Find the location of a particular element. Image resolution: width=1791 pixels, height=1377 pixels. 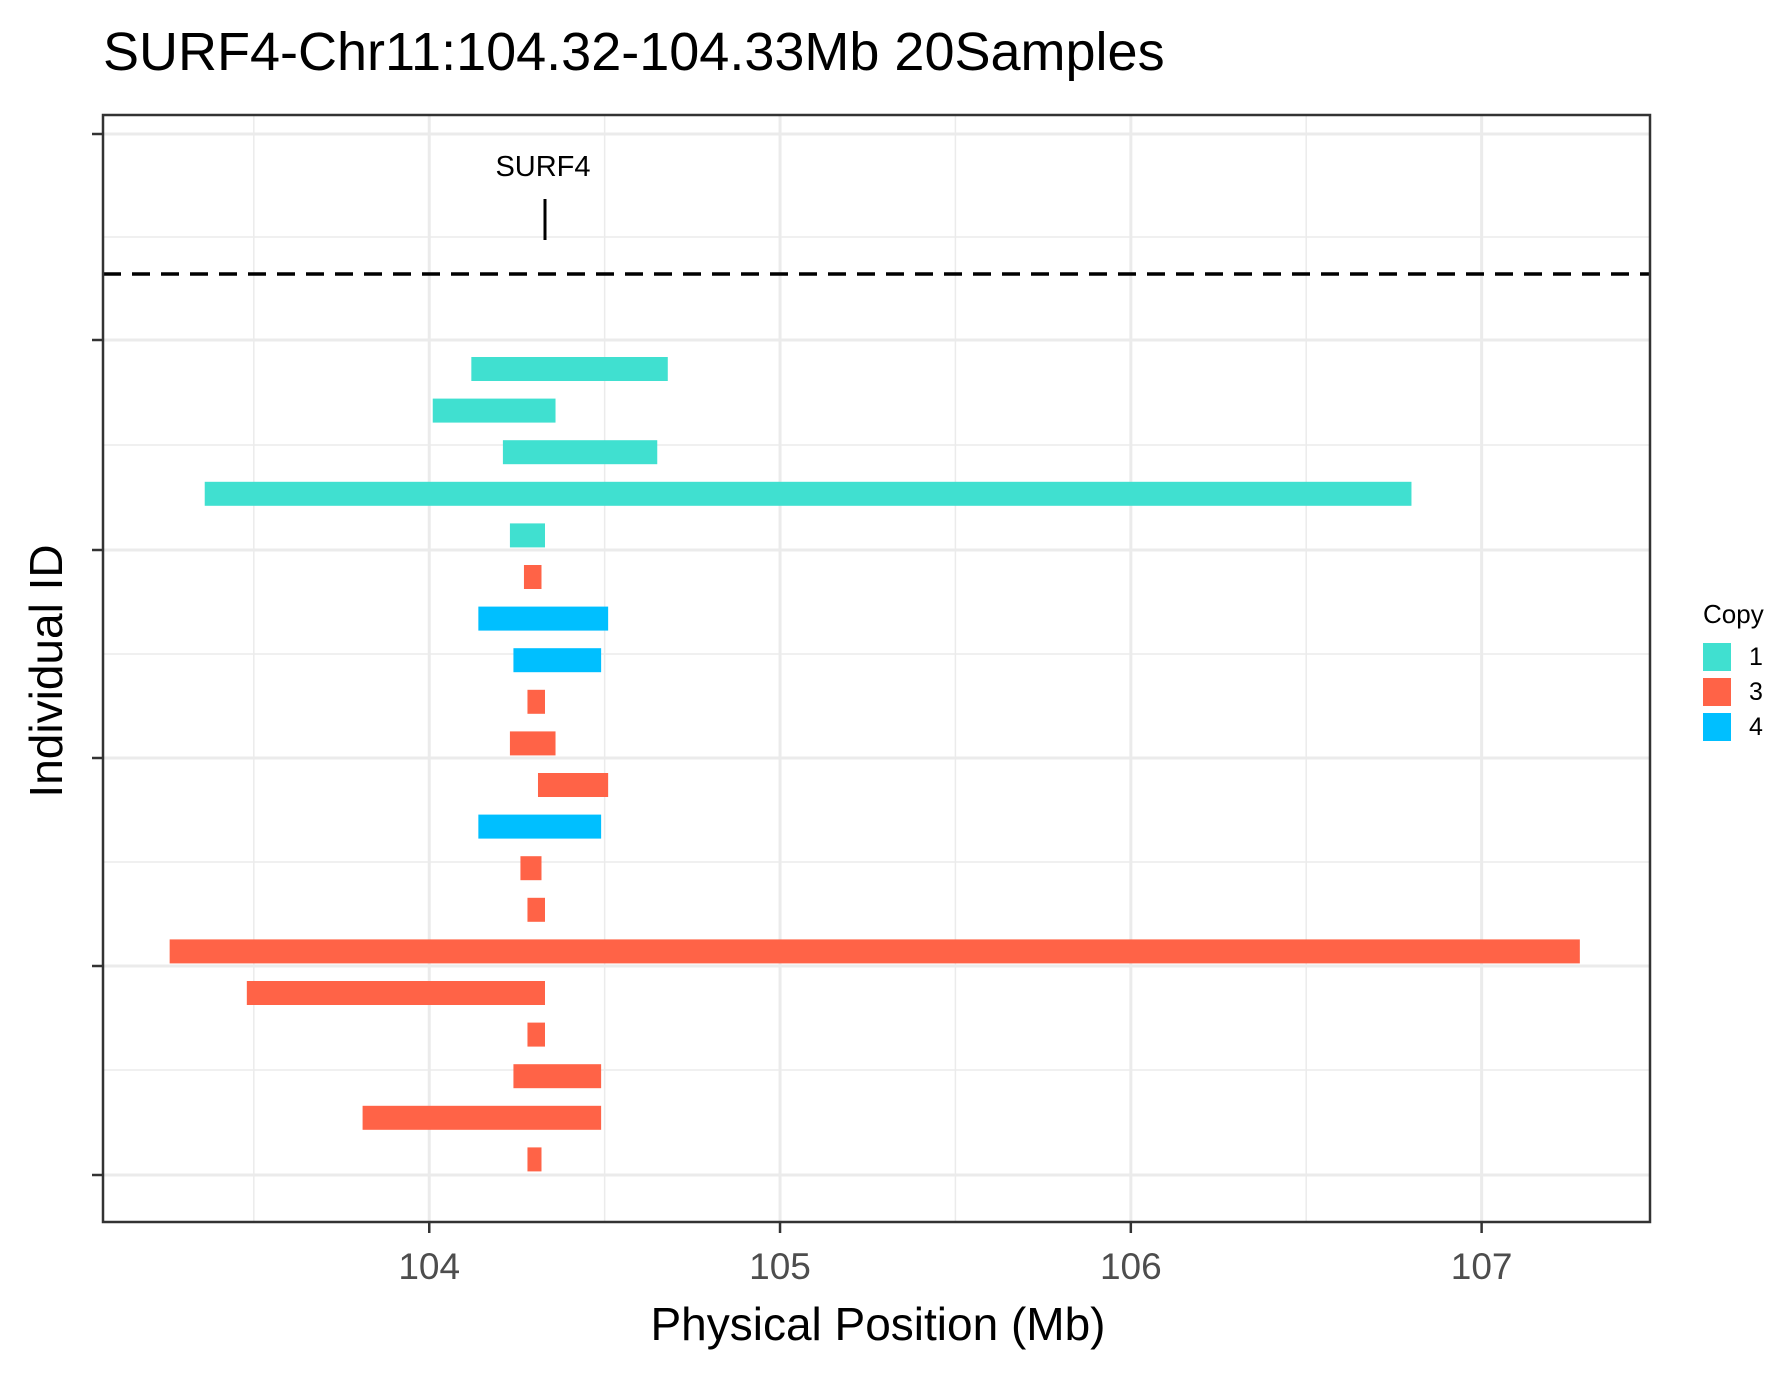

legend-title: Copy is located at coordinates (1733, 614).